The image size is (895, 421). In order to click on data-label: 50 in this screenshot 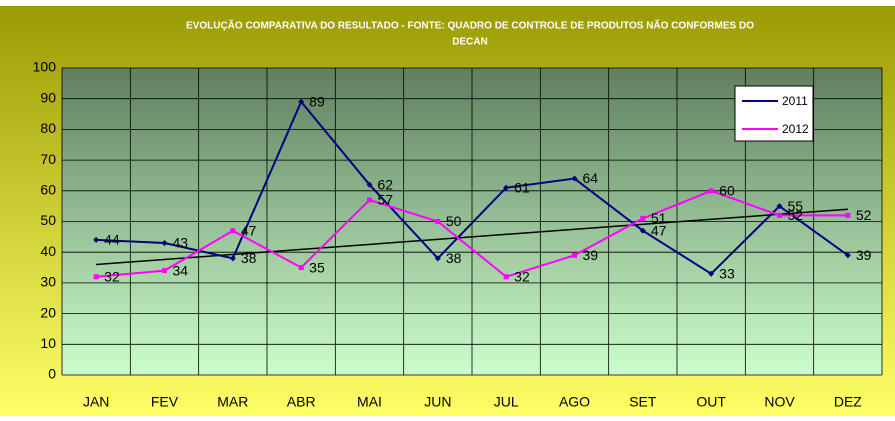, I will do `click(454, 221)`.